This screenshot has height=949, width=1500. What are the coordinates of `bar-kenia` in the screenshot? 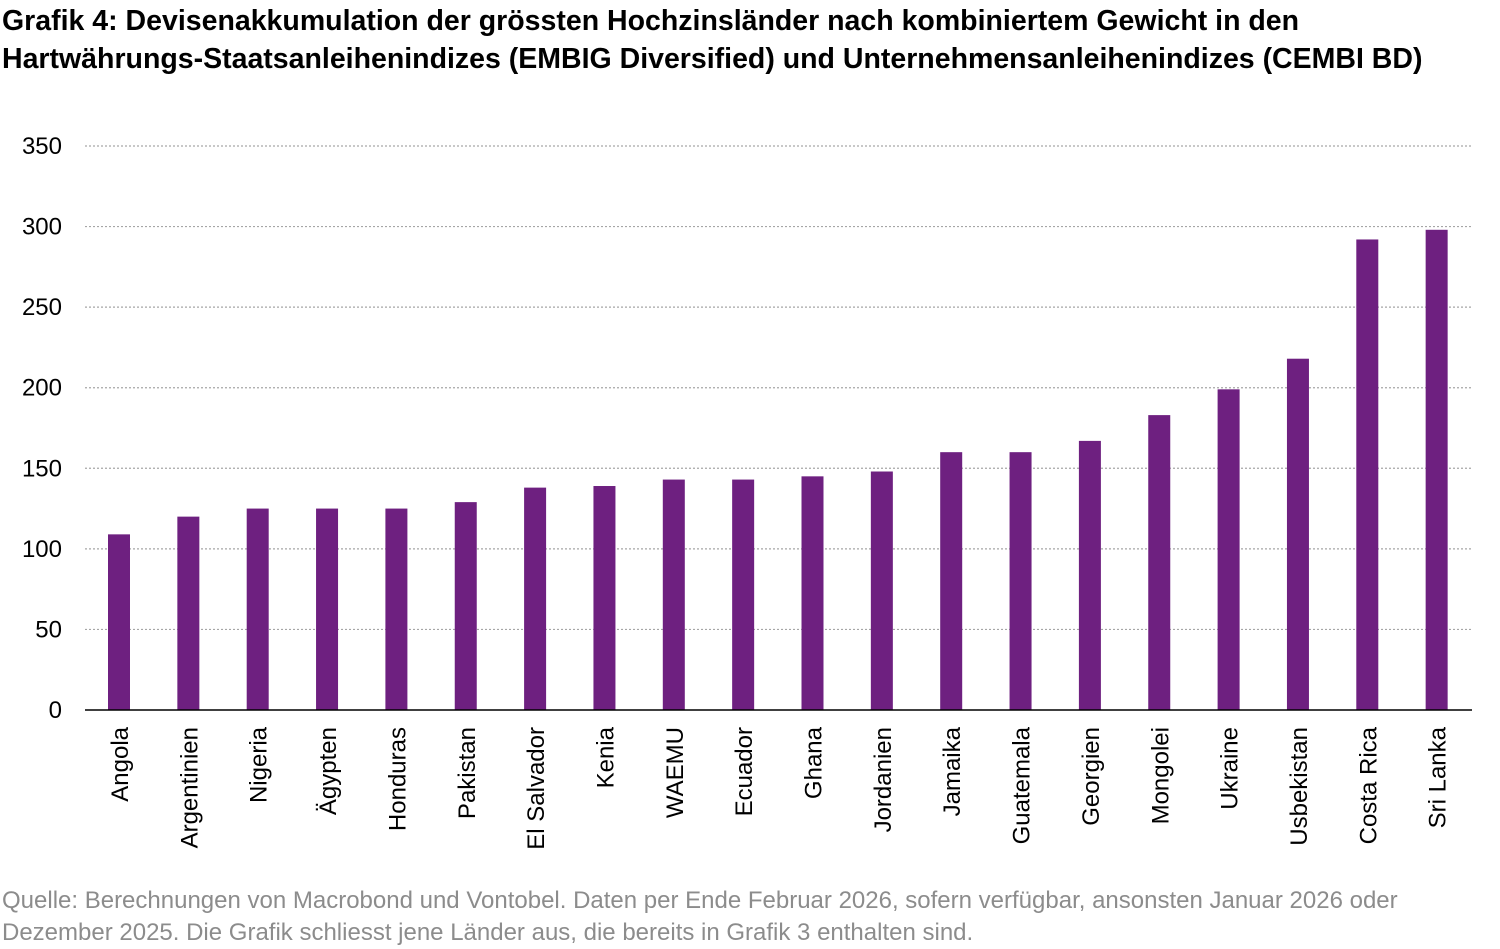 It's located at (604, 598).